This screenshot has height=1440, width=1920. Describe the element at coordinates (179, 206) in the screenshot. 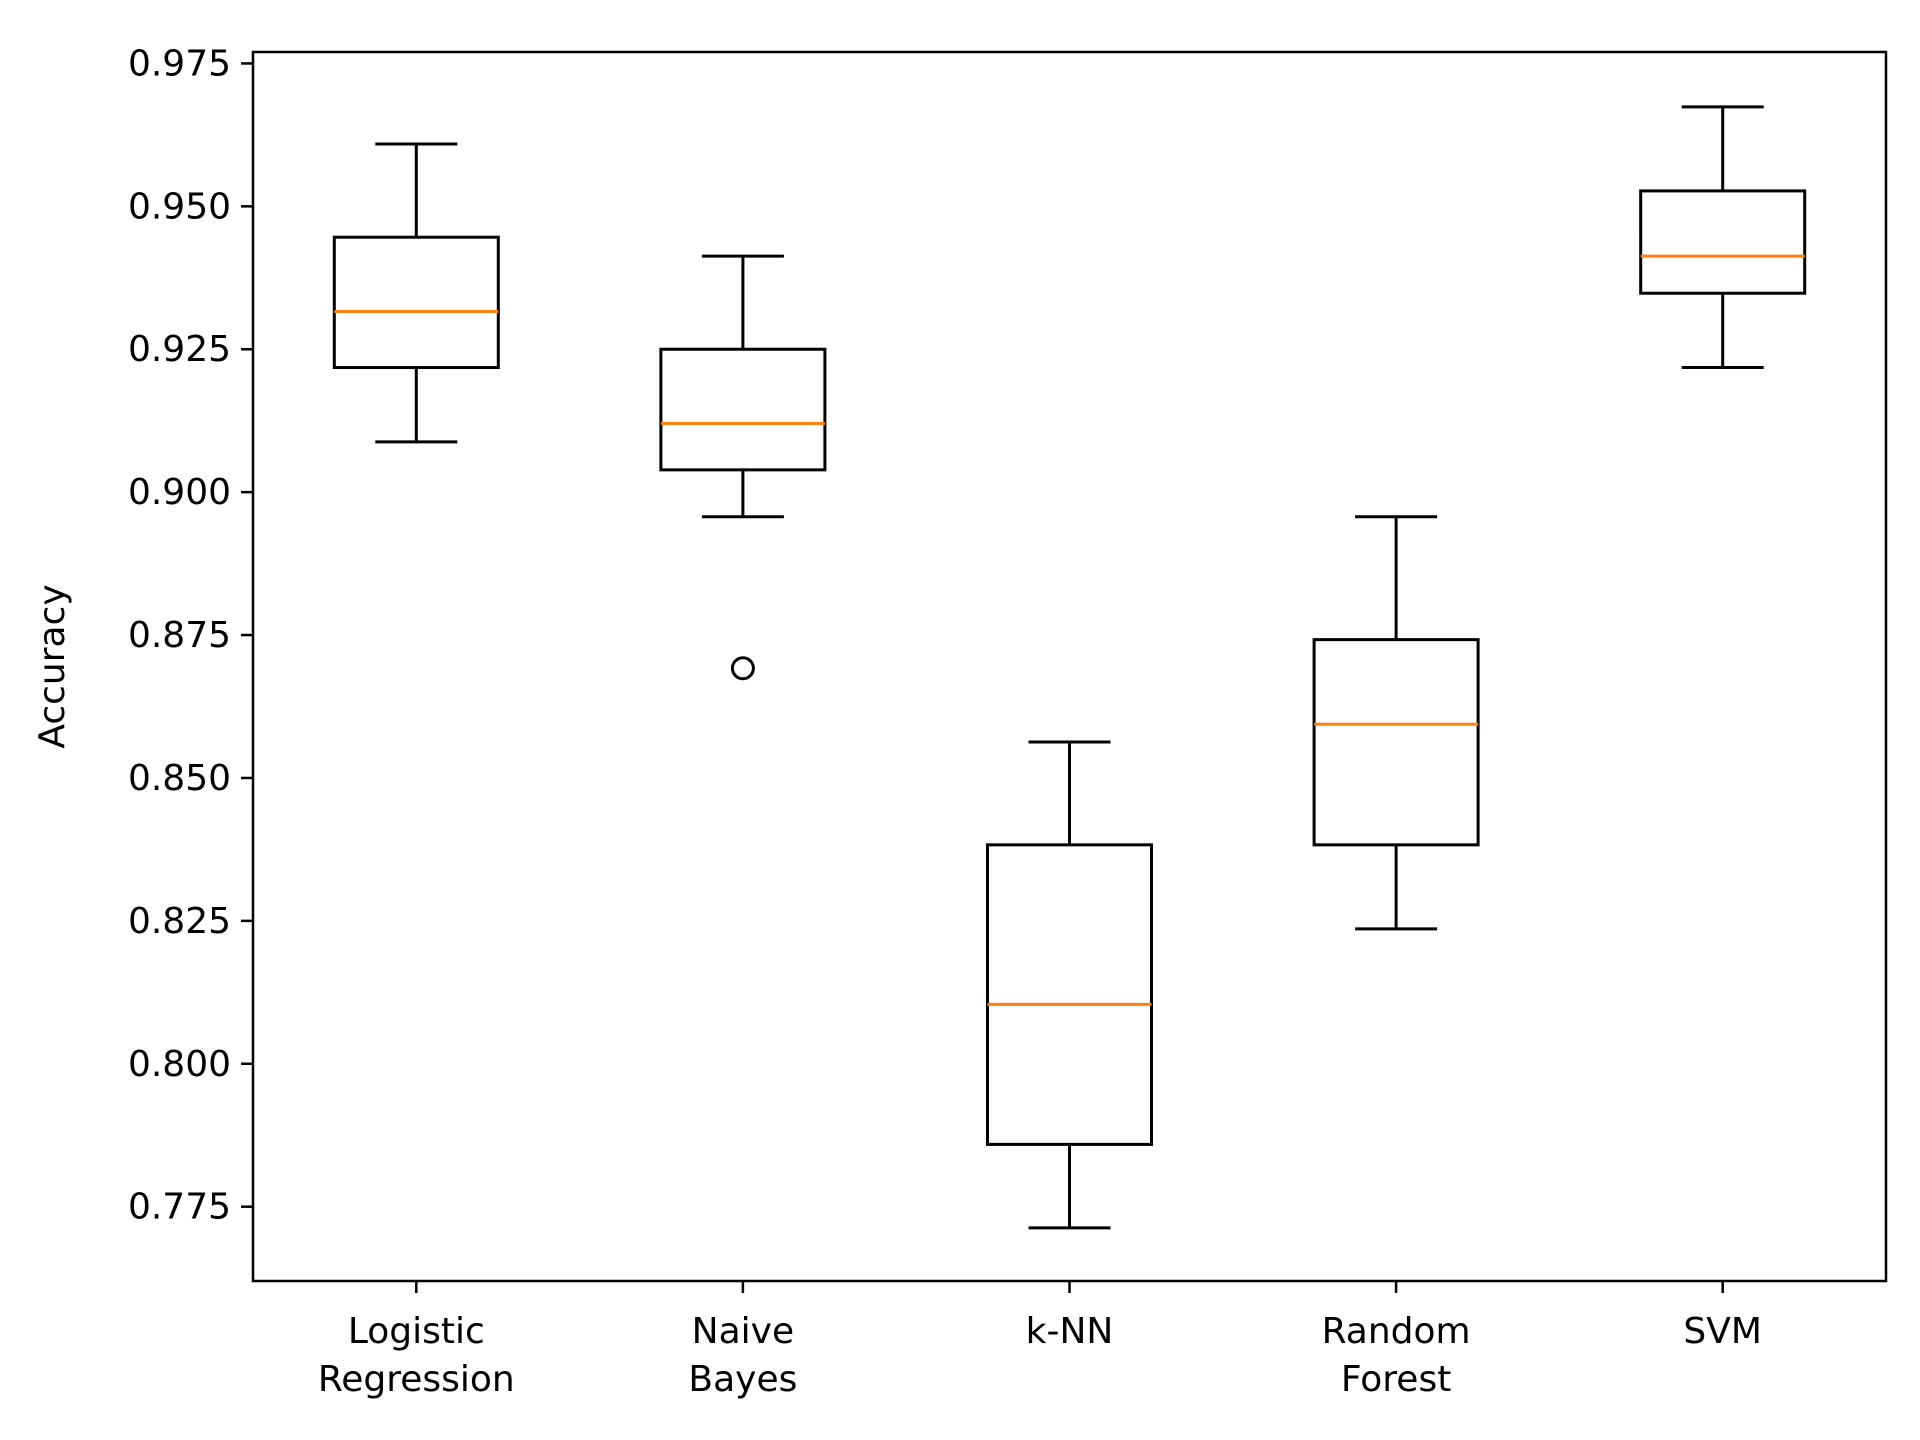

I see `y-tick-label: 0.950` at that location.